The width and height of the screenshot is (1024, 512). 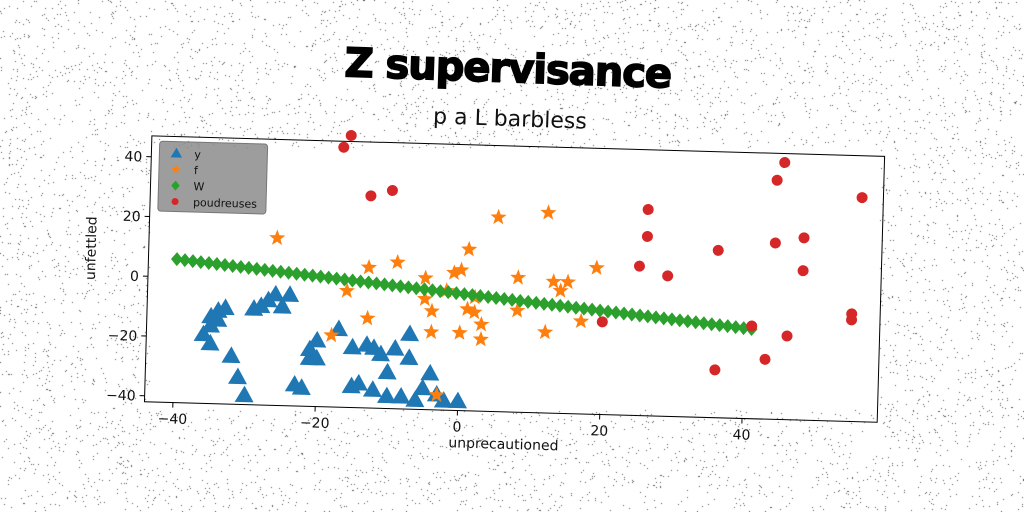 What do you see at coordinates (503, 444) in the screenshot?
I see `x-axis-label: unprecautioned` at bounding box center [503, 444].